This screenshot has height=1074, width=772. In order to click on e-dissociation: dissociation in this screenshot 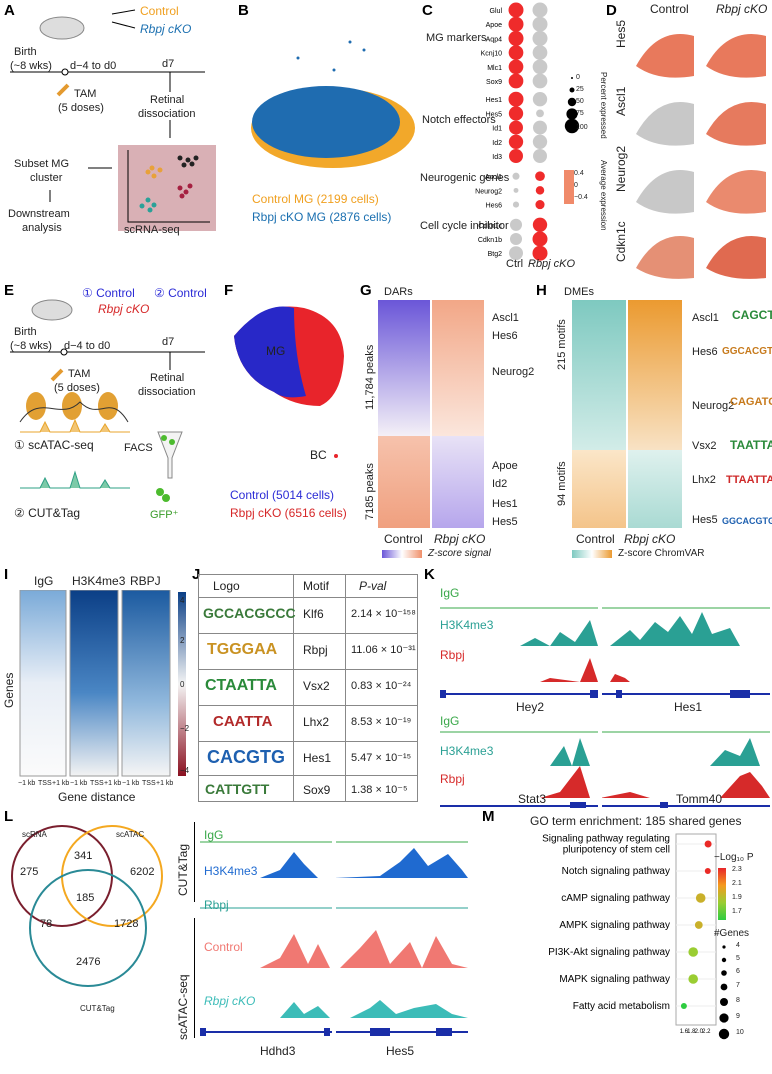, I will do `click(167, 392)`.